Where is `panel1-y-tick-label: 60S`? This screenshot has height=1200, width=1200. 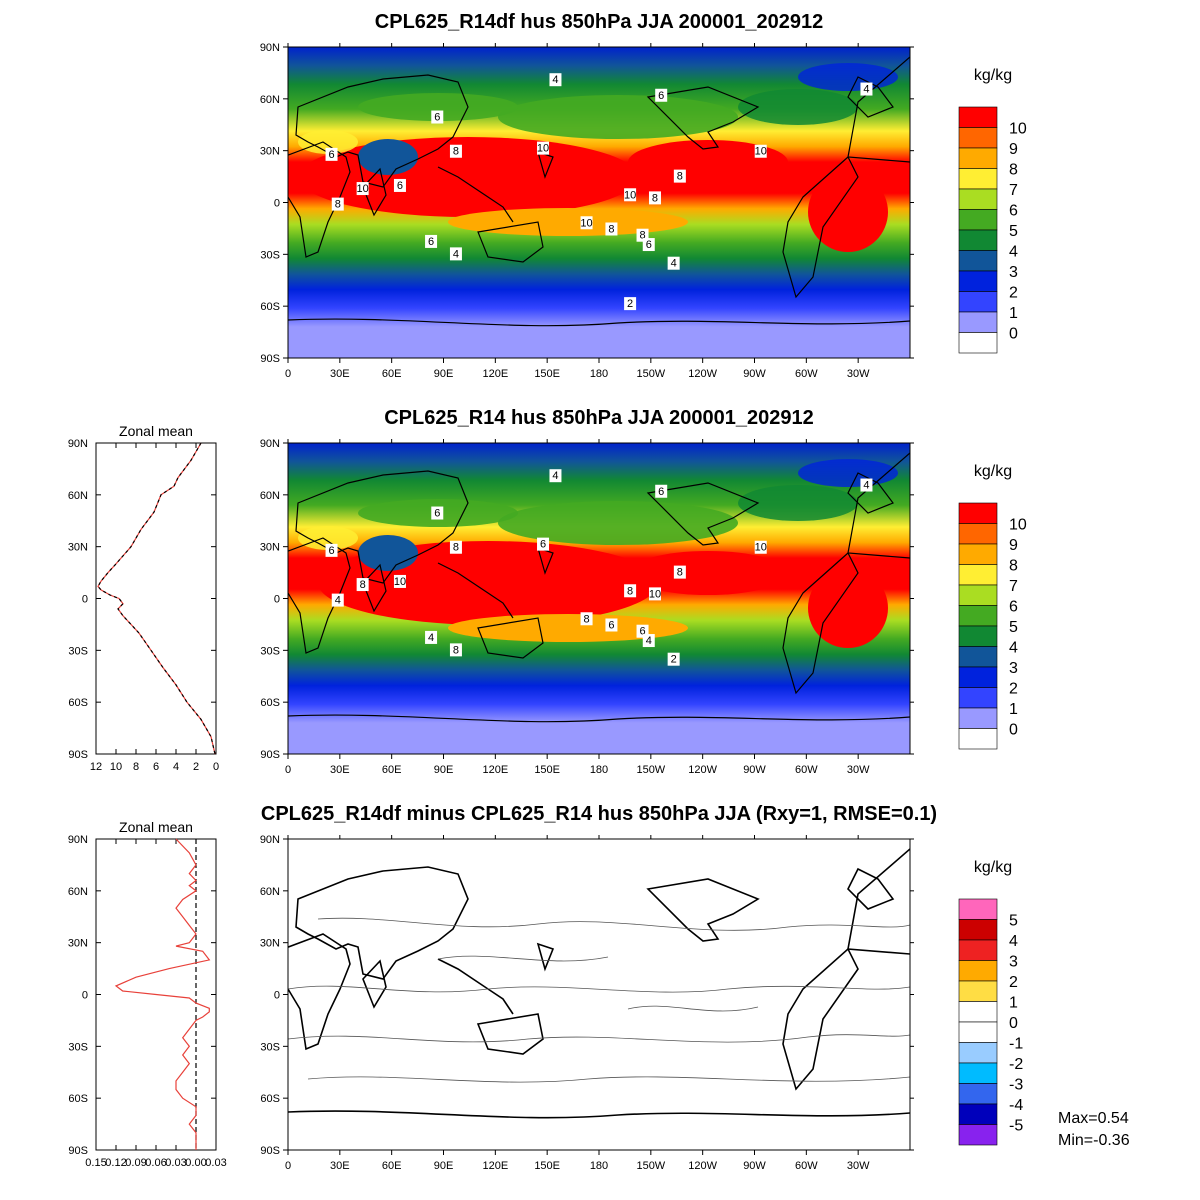 panel1-y-tick-label: 60S is located at coordinates (270, 307).